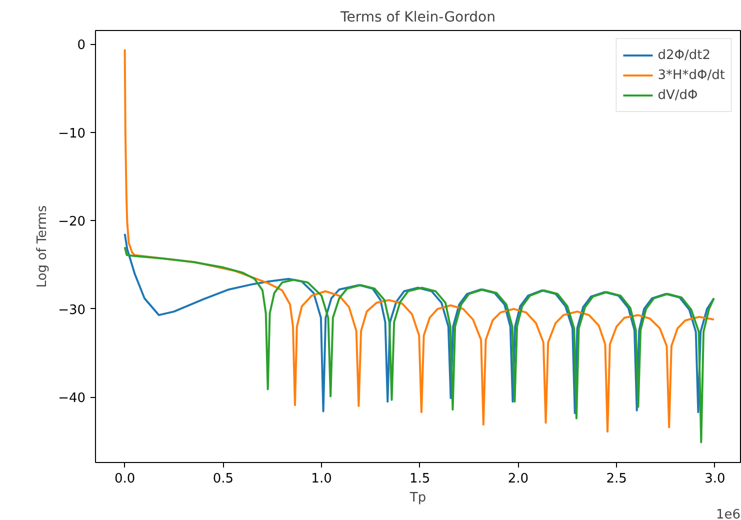 The height and width of the screenshot is (520, 741). I want to click on x-tick-label: 2.5, so click(616, 479).